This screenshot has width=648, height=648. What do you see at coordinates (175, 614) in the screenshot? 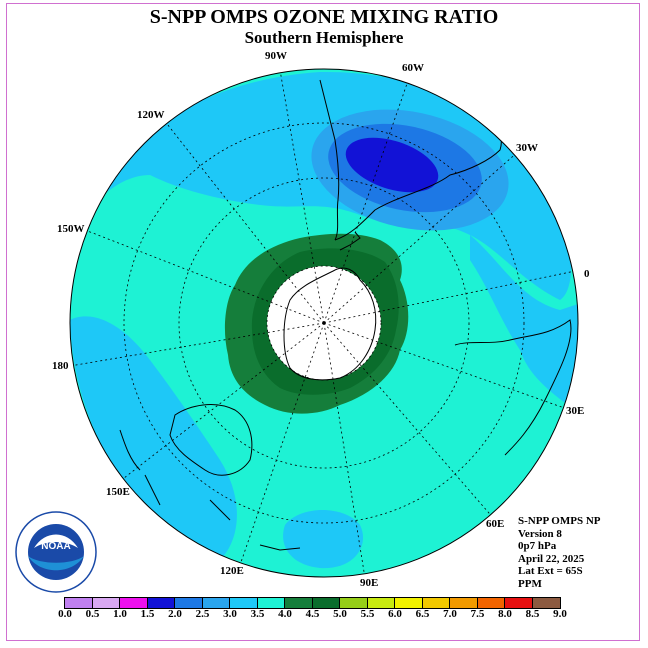
I see `colorbar-tick-label: 2.0` at bounding box center [175, 614].